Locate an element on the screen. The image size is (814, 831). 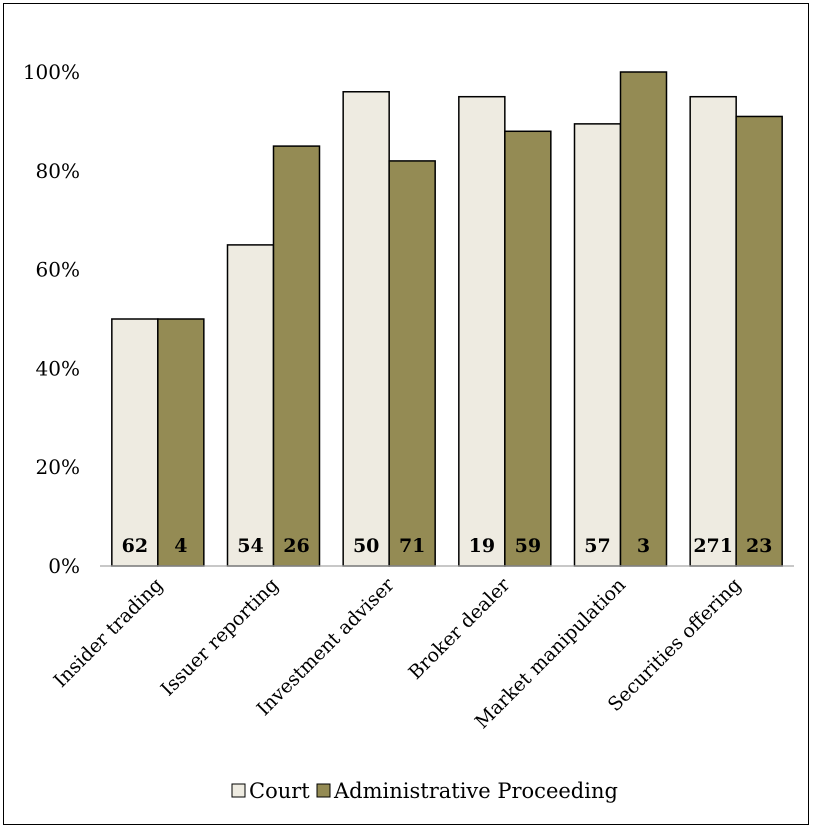
y-tick-label: 80% is located at coordinates (58, 171).